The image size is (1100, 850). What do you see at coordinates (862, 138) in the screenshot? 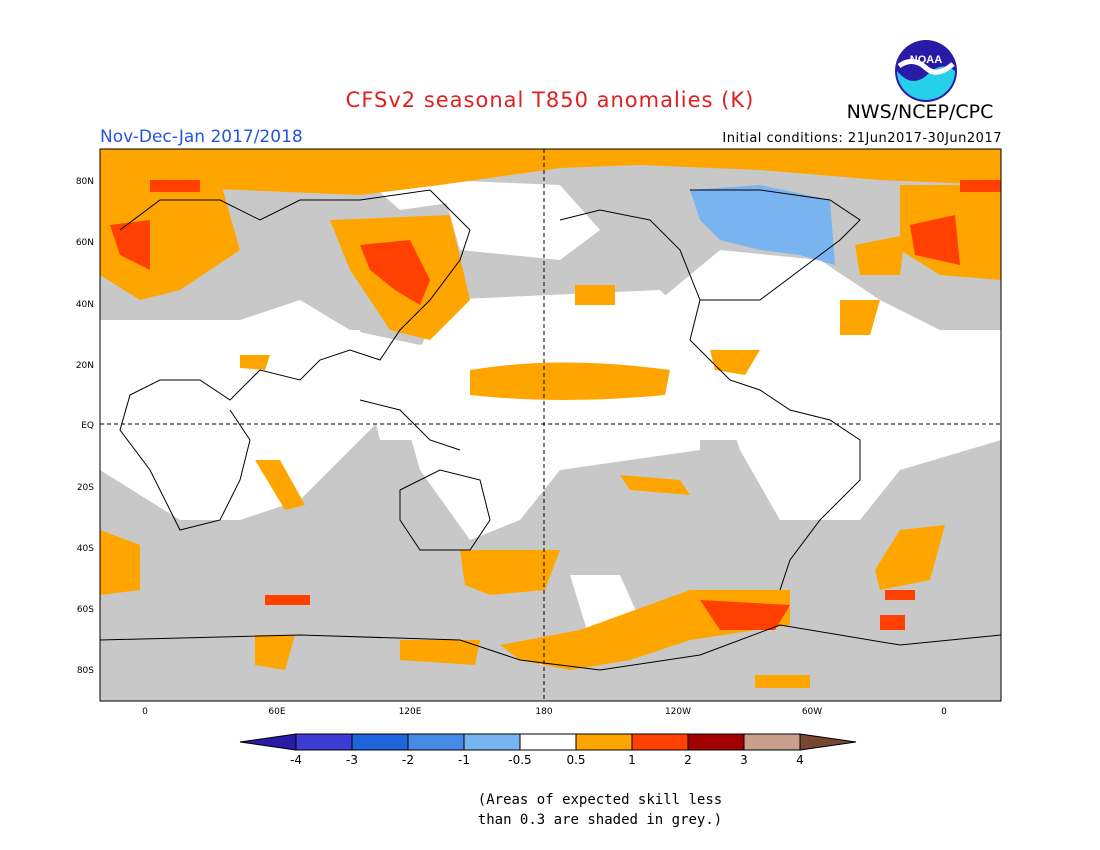
I see `initial-conditions: Initial conditions: 21Jun2017-30Jun2017` at bounding box center [862, 138].